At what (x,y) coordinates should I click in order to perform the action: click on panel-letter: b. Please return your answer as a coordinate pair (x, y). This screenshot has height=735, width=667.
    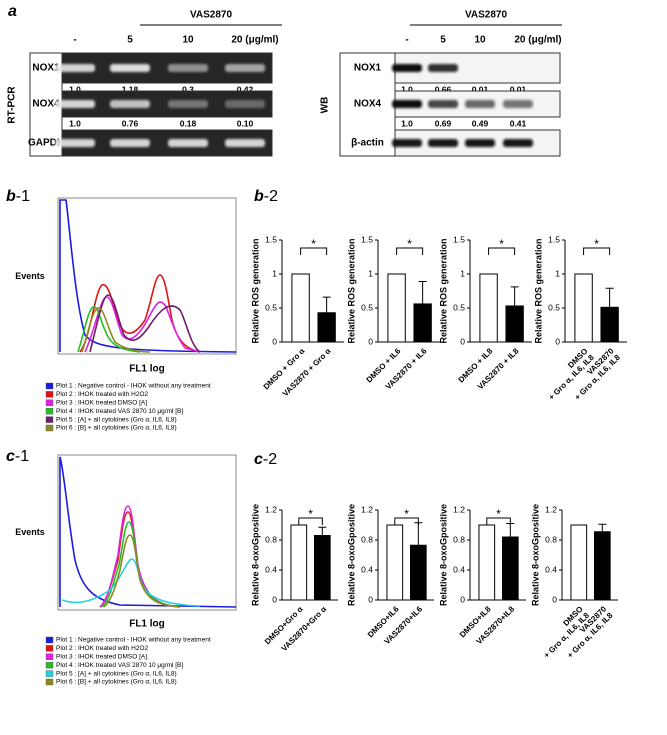
    Looking at the image, I should click on (11, 196).